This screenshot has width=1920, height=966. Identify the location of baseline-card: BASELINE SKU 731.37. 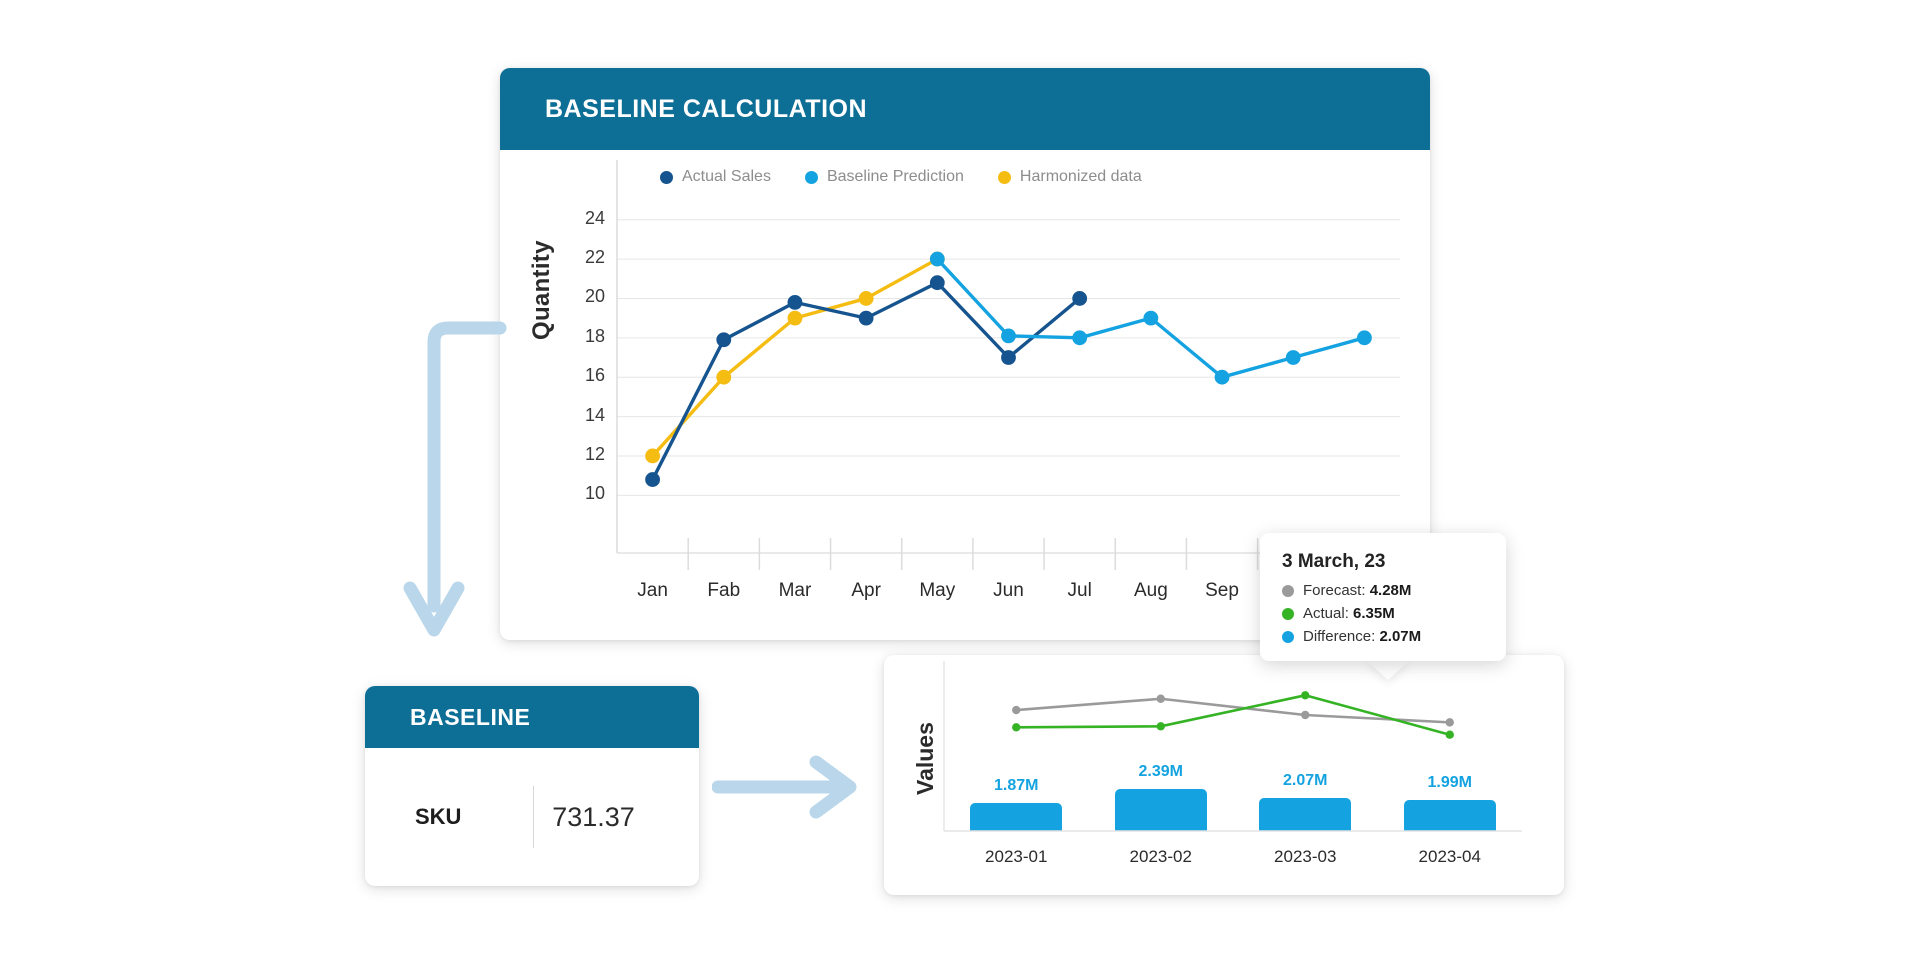
(532, 786).